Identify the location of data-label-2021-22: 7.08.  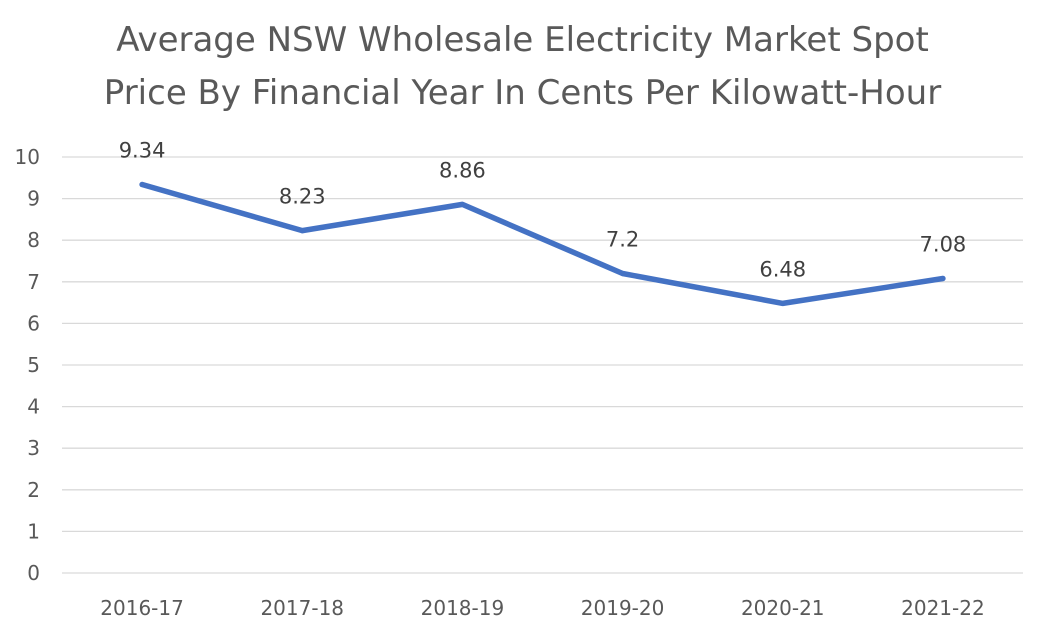
(943, 244).